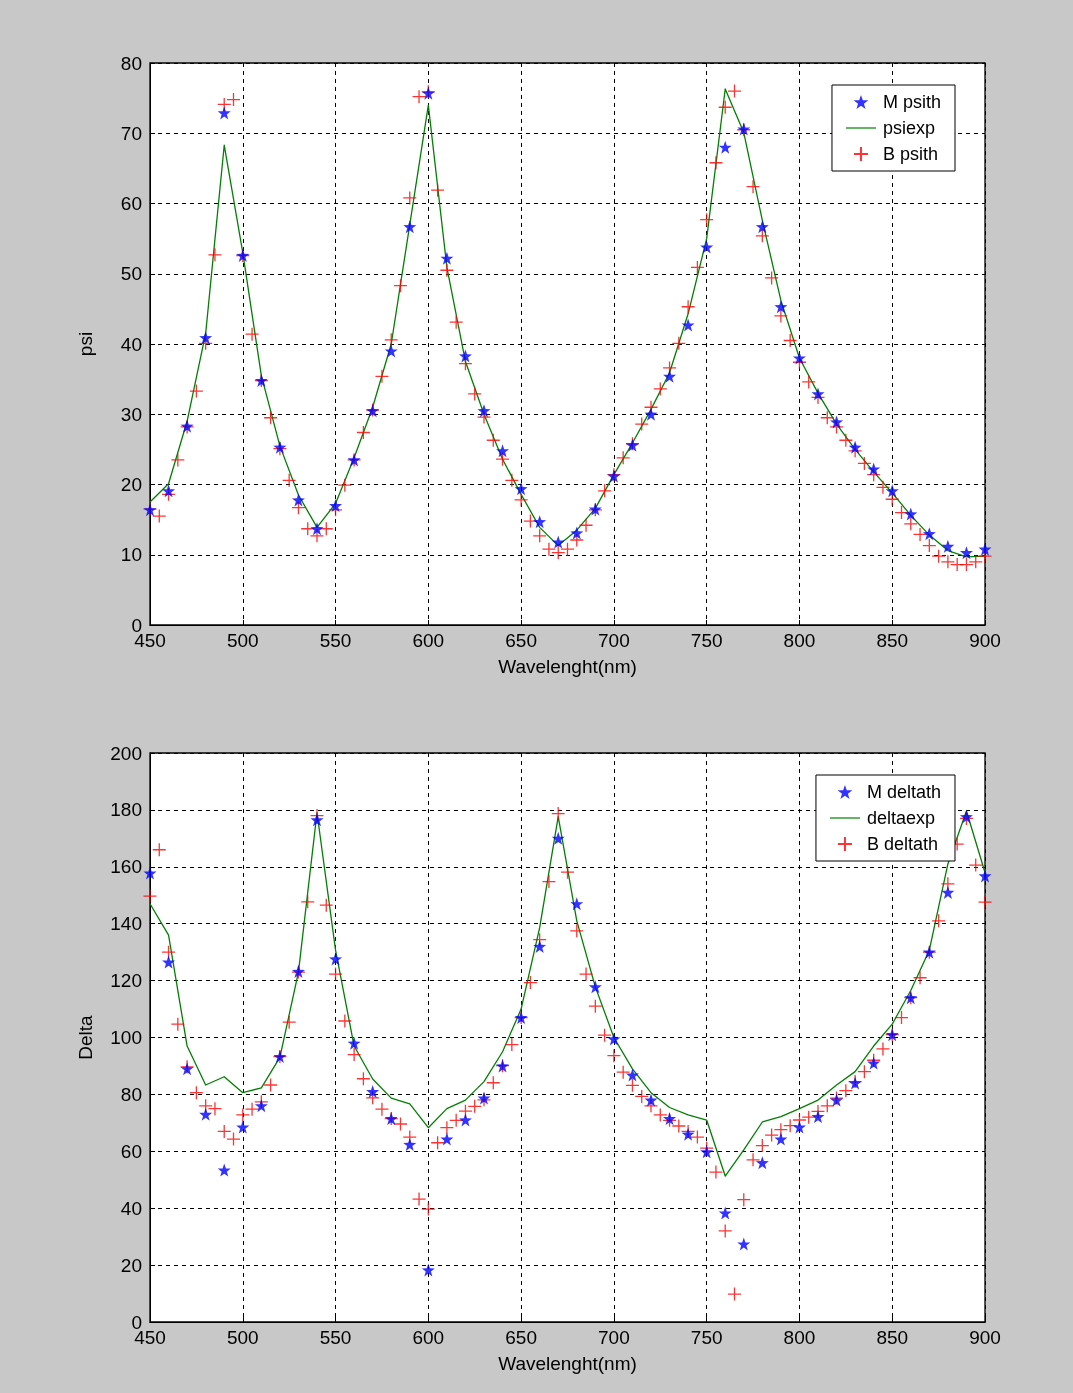 The height and width of the screenshot is (1393, 1073). I want to click on legend-label: deltaexp, so click(901, 818).